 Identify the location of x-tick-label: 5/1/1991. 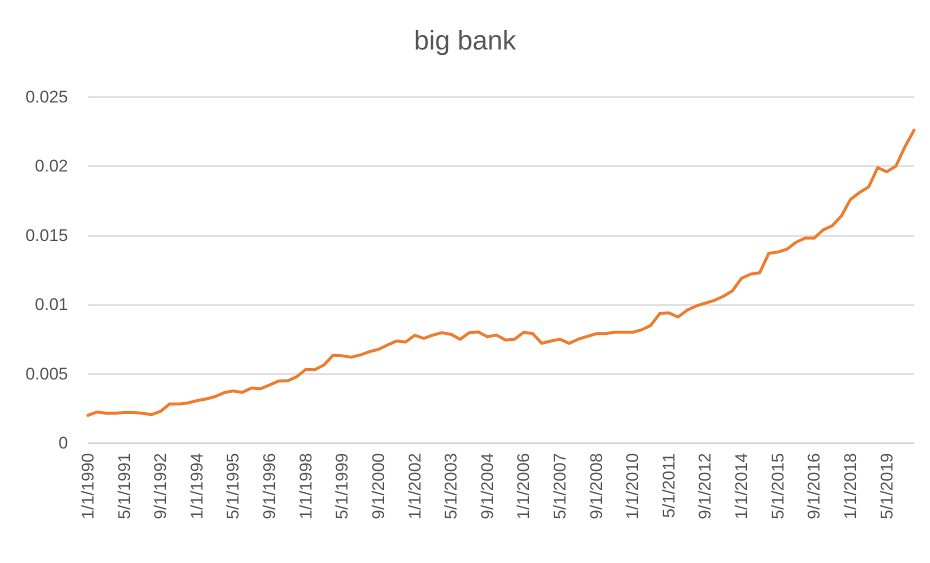
(124, 486).